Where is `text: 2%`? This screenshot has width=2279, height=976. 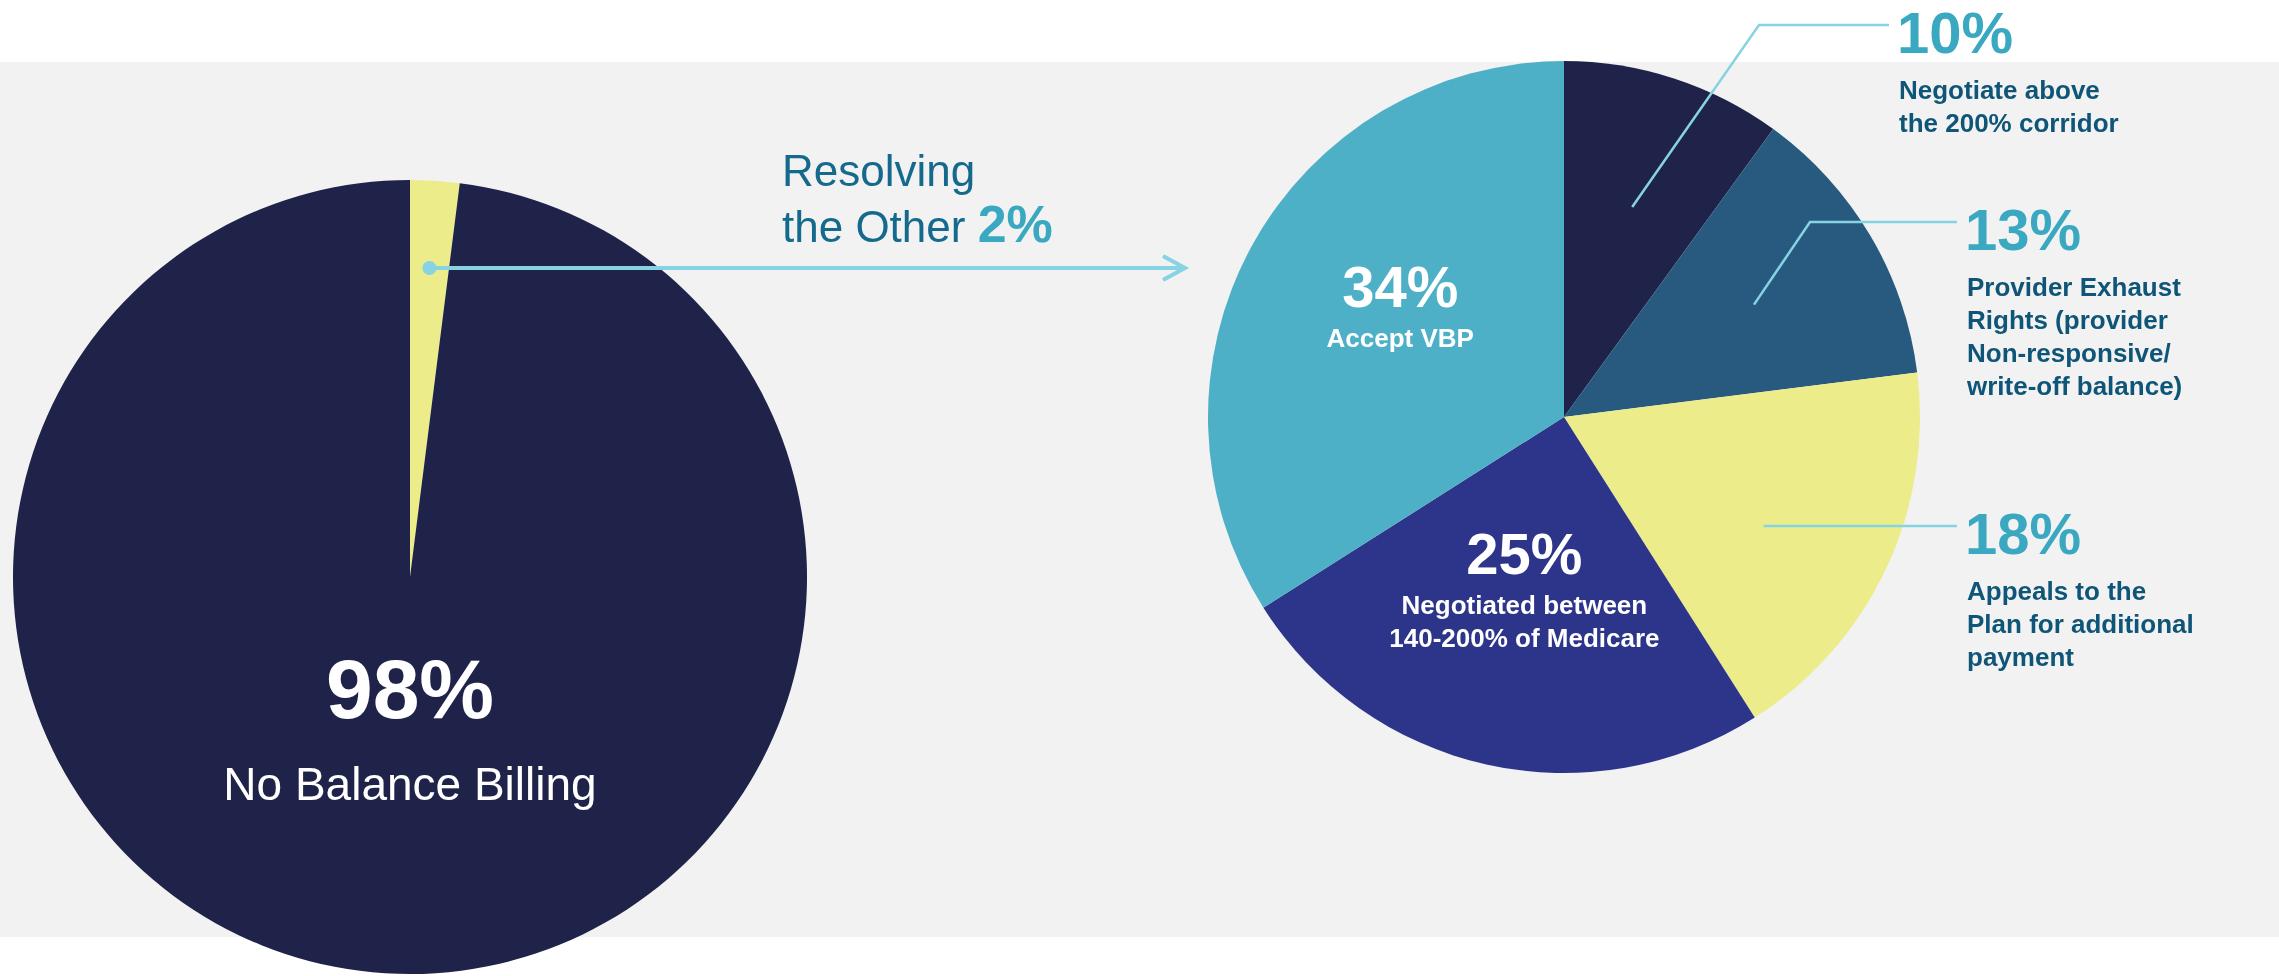
text: 2% is located at coordinates (1015, 224).